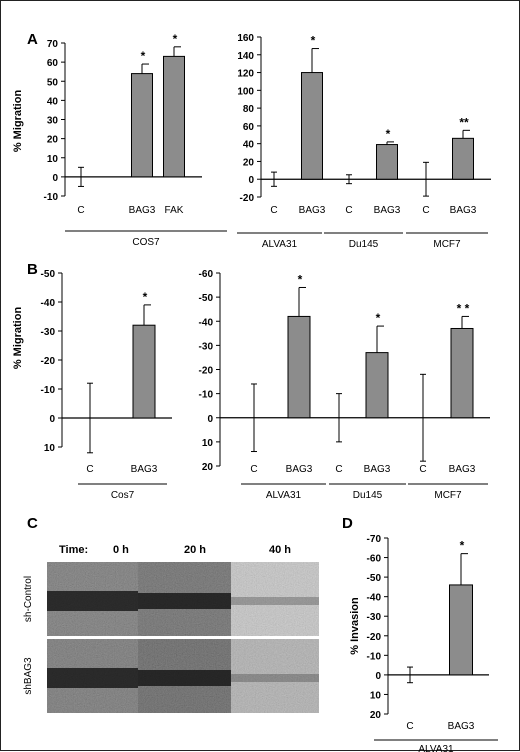 This screenshot has width=520, height=752. Describe the element at coordinates (368, 495) in the screenshot. I see `group-label: Du145` at that location.